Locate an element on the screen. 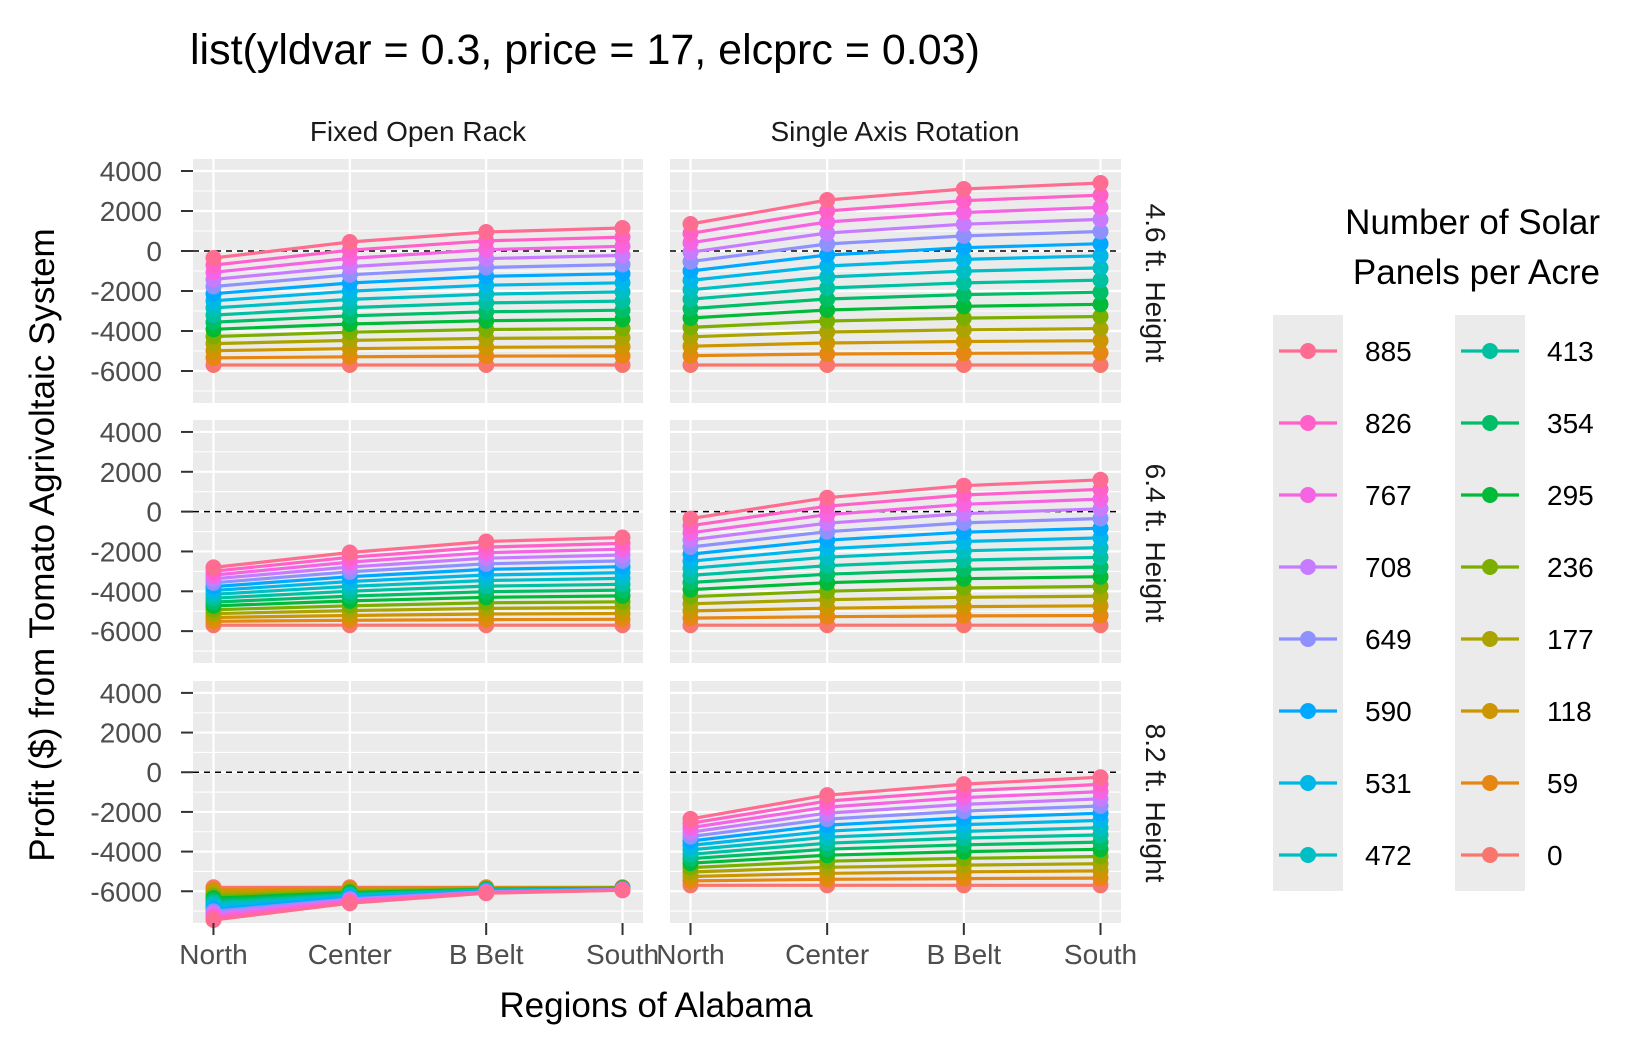 The width and height of the screenshot is (1649, 1049). legend-item-236: 236 is located at coordinates (1524, 567).